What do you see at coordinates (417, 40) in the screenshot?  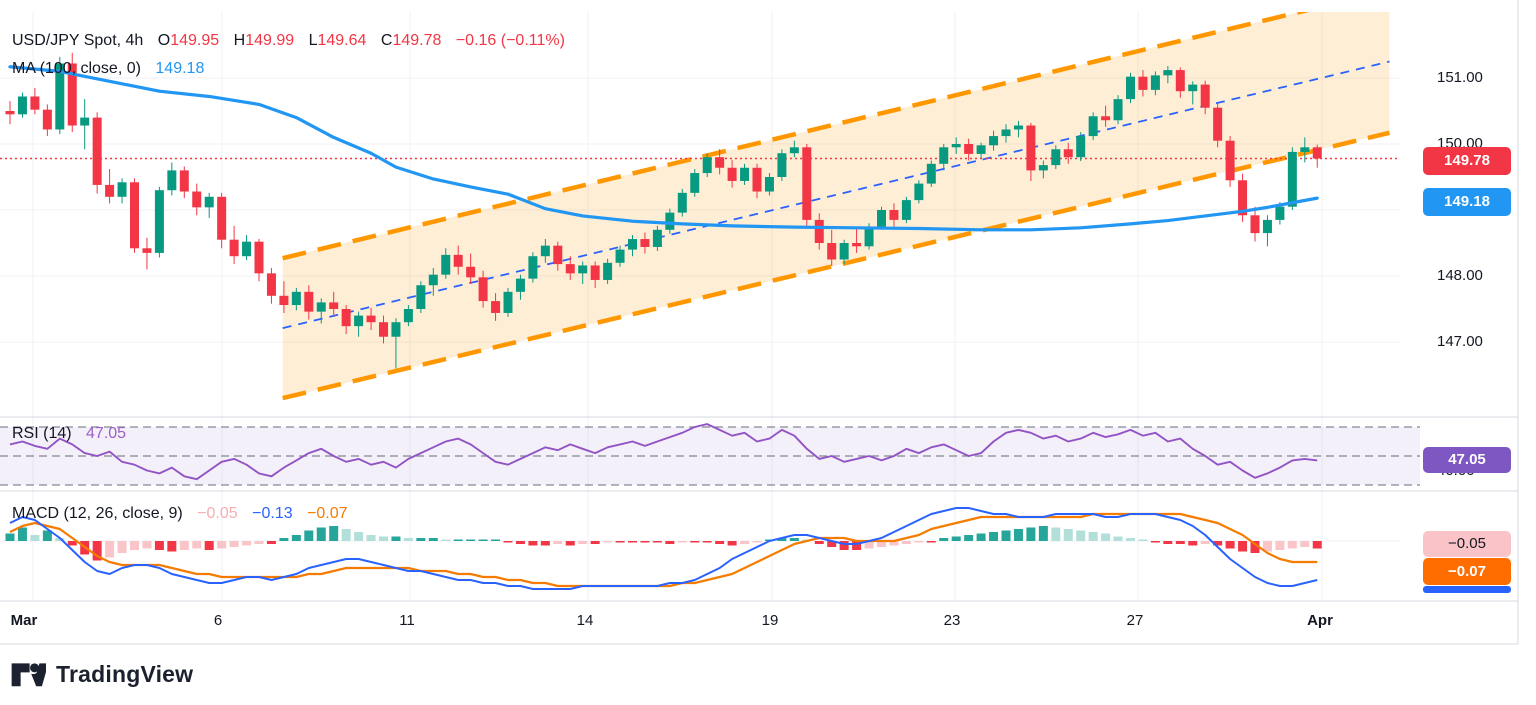 I see `ohlc-close-value: 149.78` at bounding box center [417, 40].